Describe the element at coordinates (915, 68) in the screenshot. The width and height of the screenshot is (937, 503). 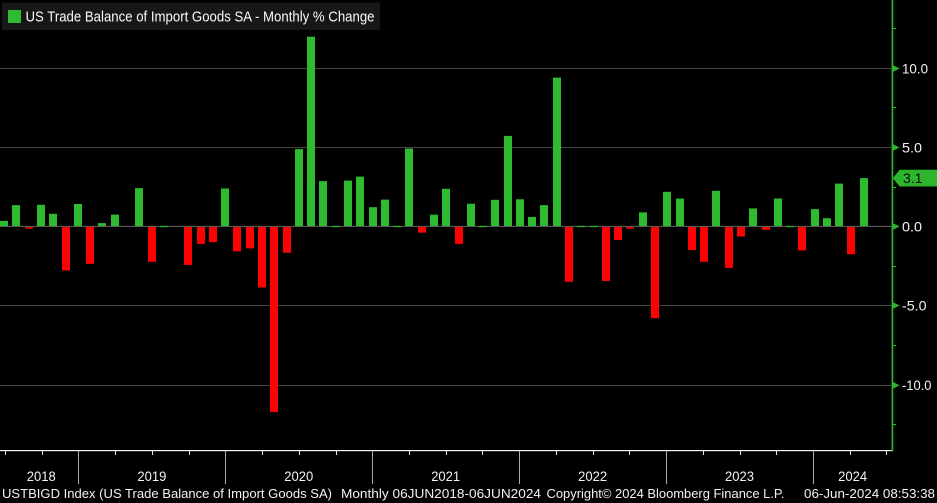
I see `svg-text: 10.0` at that location.